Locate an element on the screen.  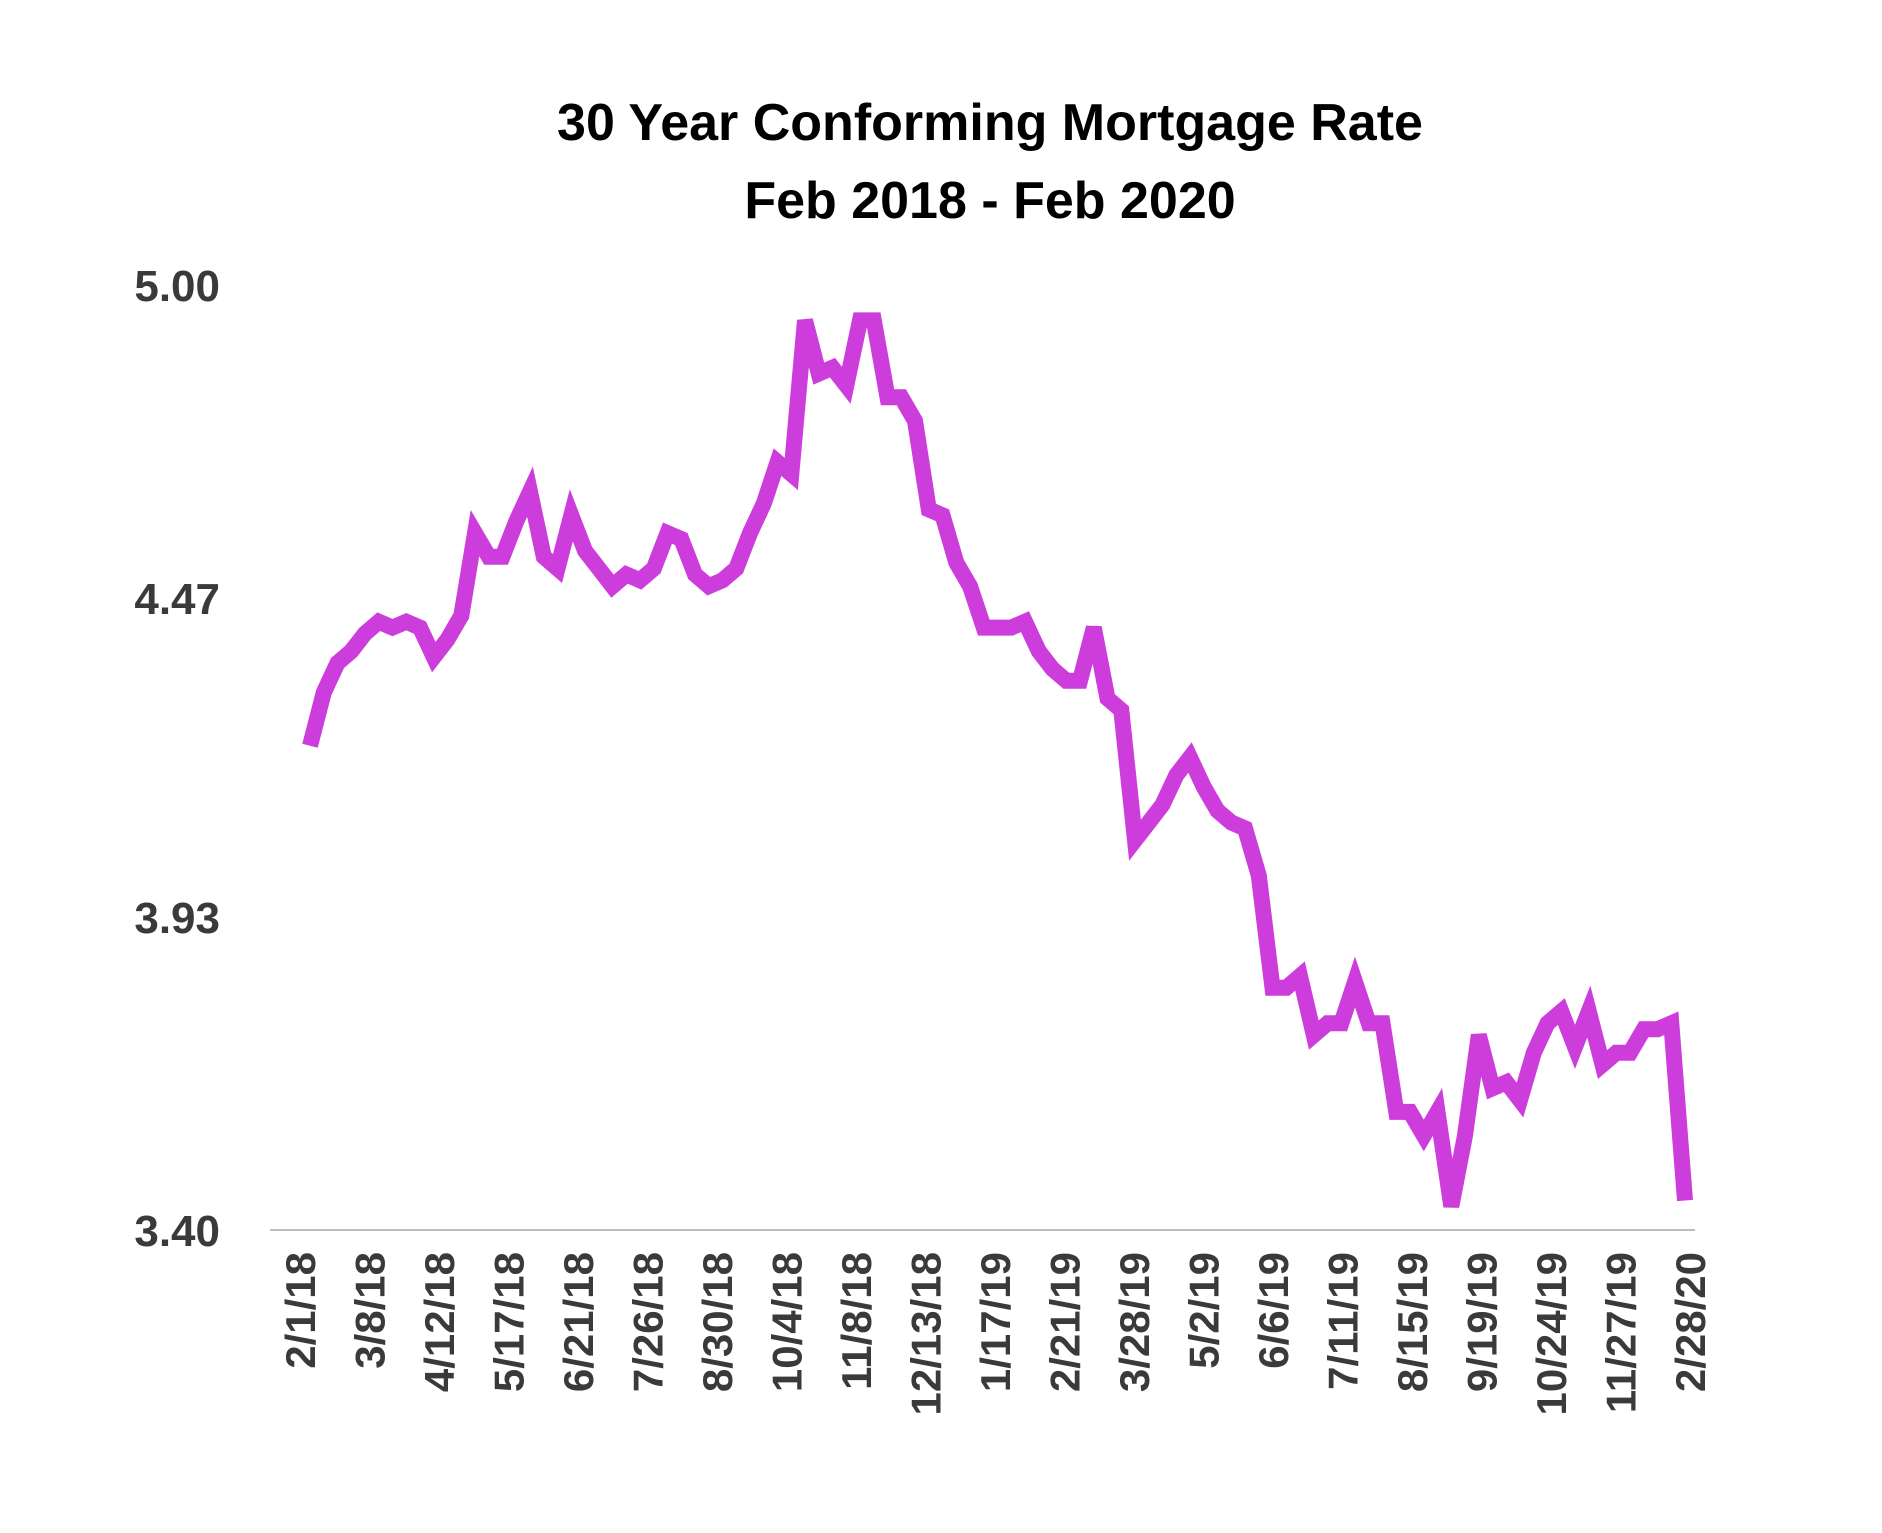
x-tick-label: 10/24/19 is located at coordinates (1551, 1334).